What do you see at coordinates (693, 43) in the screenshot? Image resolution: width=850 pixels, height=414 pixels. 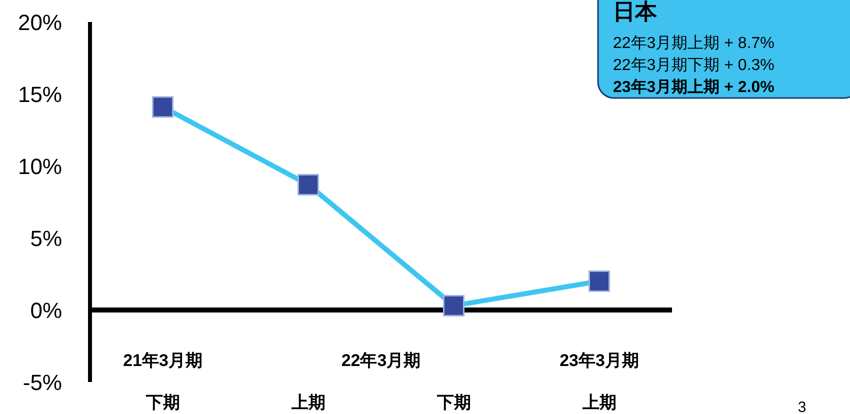 I see `annotation: 22年3月期上期 + 8.7%` at bounding box center [693, 43].